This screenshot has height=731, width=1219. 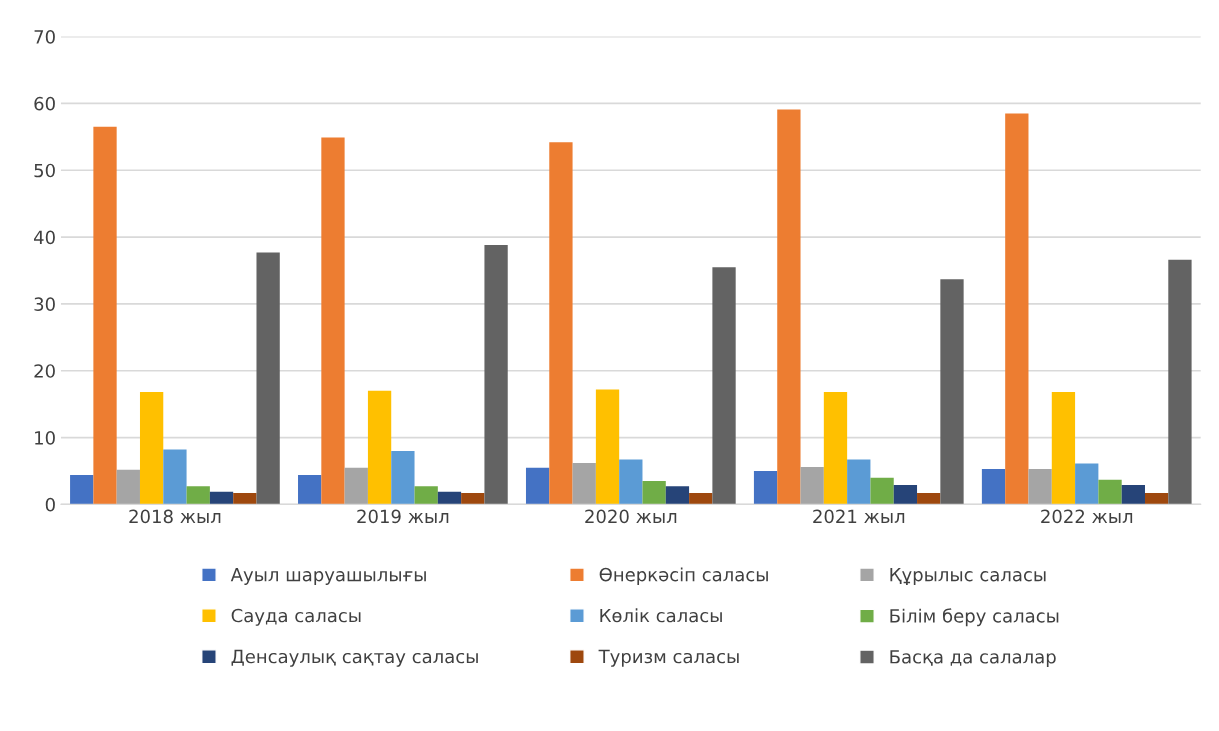 What do you see at coordinates (44, 37) in the screenshot?
I see `y-tick-label: 70` at bounding box center [44, 37].